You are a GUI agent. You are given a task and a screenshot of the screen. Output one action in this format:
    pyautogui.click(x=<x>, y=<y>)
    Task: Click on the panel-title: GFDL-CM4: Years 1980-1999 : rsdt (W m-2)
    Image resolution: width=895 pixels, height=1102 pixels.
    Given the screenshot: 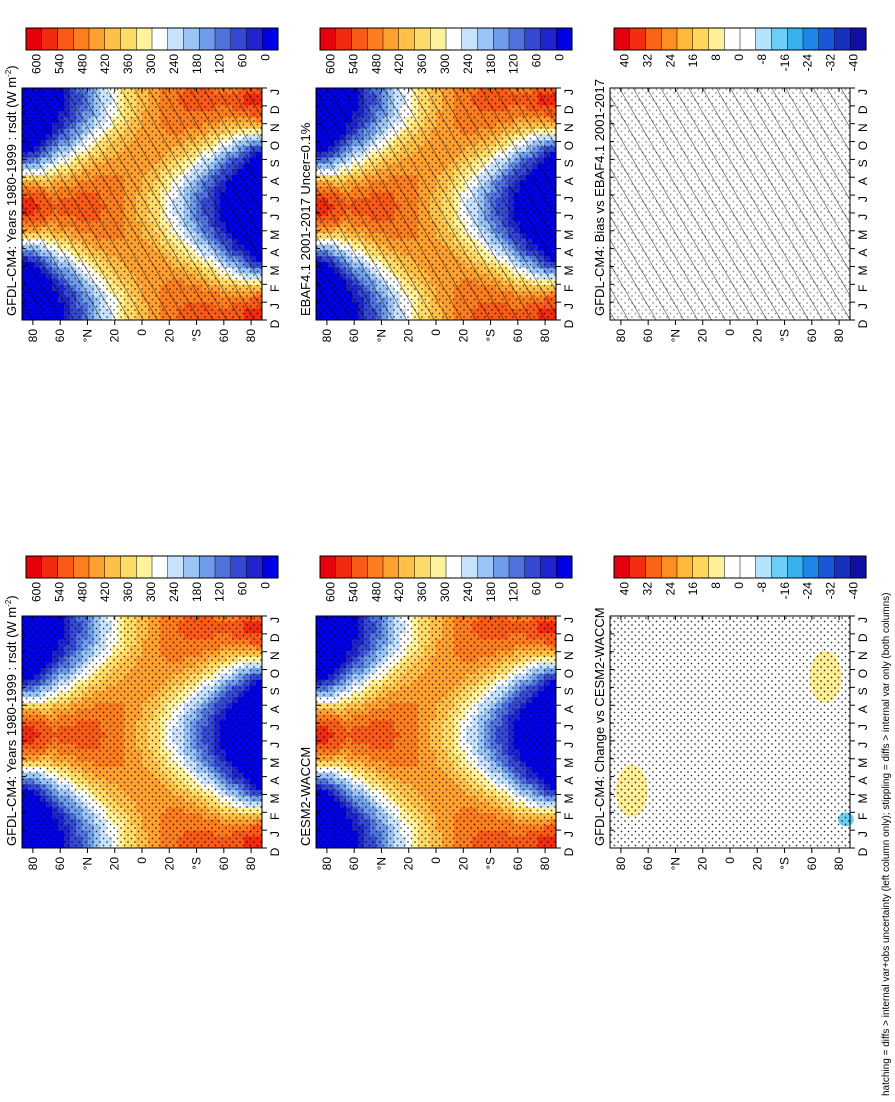 What is the action you would take?
    pyautogui.click(x=11, y=190)
    